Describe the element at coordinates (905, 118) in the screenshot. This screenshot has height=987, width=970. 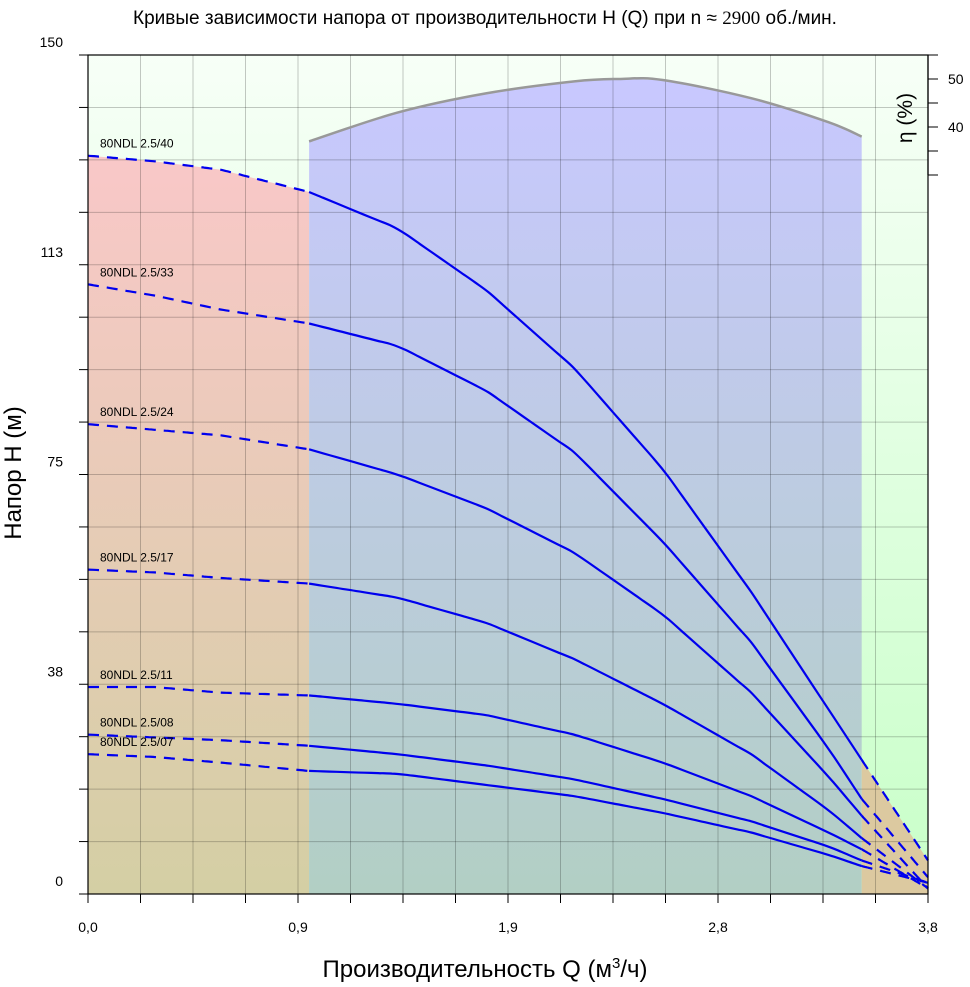
I see `efficiency-axis-label: η (%)` at that location.